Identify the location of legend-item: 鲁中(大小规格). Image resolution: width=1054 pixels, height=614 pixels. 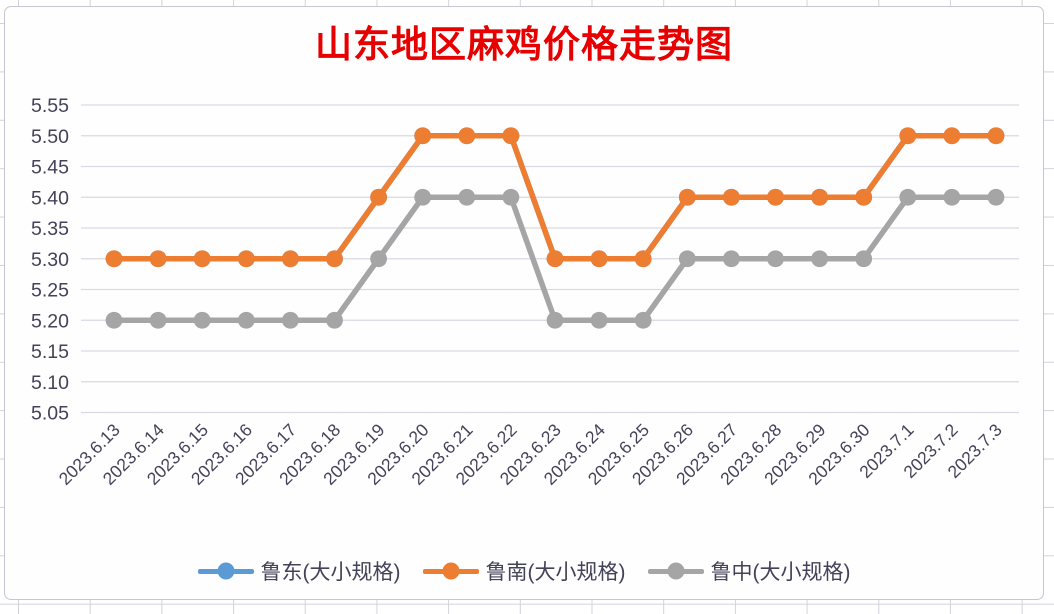
(749, 571).